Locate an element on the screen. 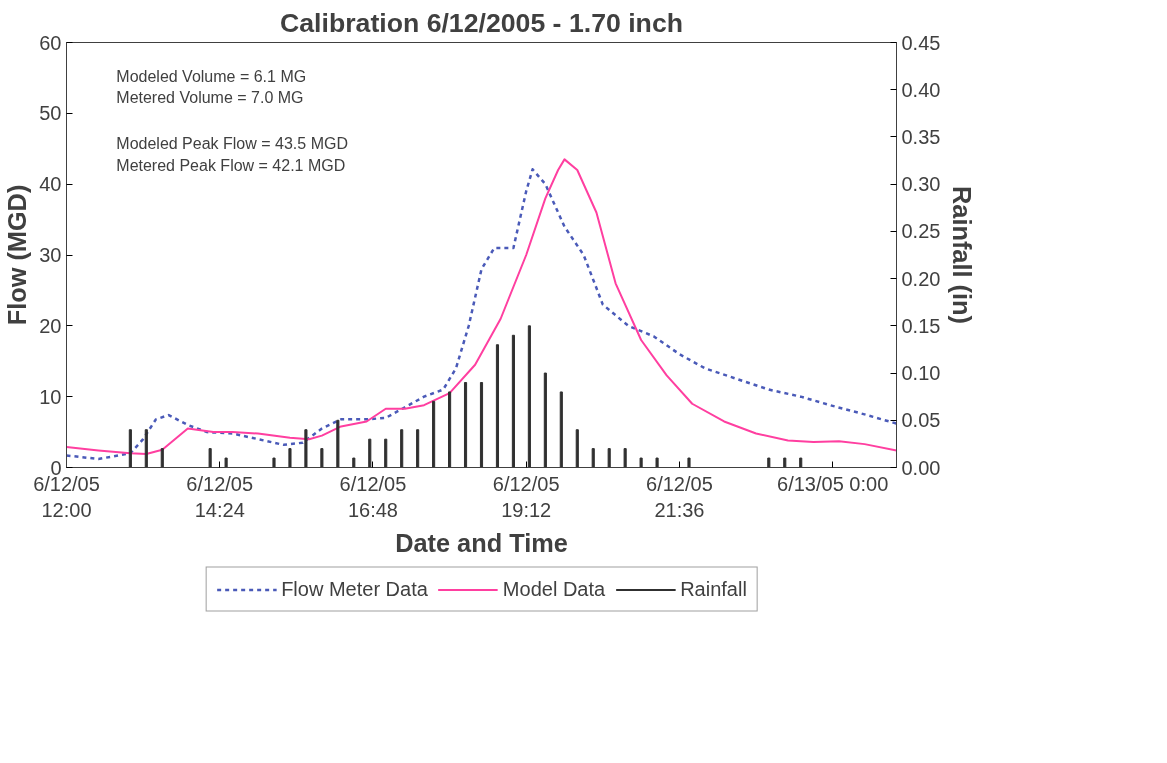  y2-tick-label: 0.05 is located at coordinates (921, 420).